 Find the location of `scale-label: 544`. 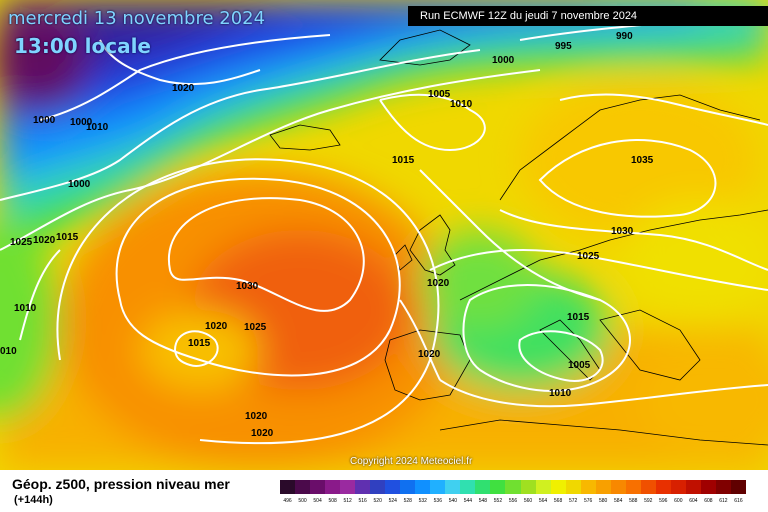

scale-label: 544 is located at coordinates (468, 501).